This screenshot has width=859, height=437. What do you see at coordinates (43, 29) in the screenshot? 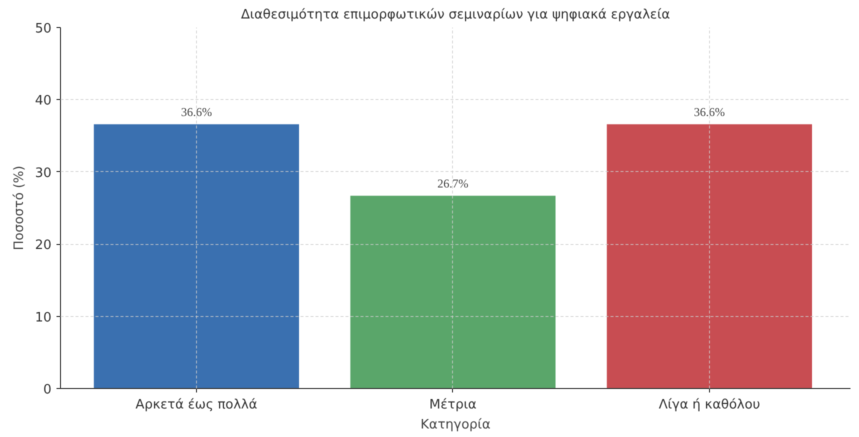
I see `y-tick-label: 50` at bounding box center [43, 29].